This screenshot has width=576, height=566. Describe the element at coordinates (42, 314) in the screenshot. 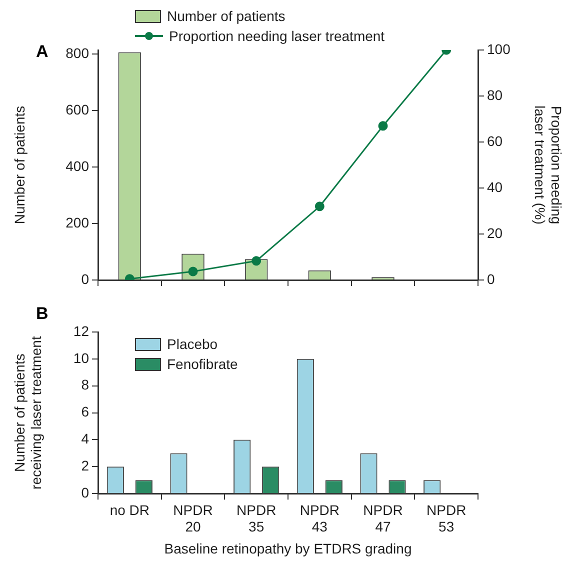

I see `chart-title: B` at that location.